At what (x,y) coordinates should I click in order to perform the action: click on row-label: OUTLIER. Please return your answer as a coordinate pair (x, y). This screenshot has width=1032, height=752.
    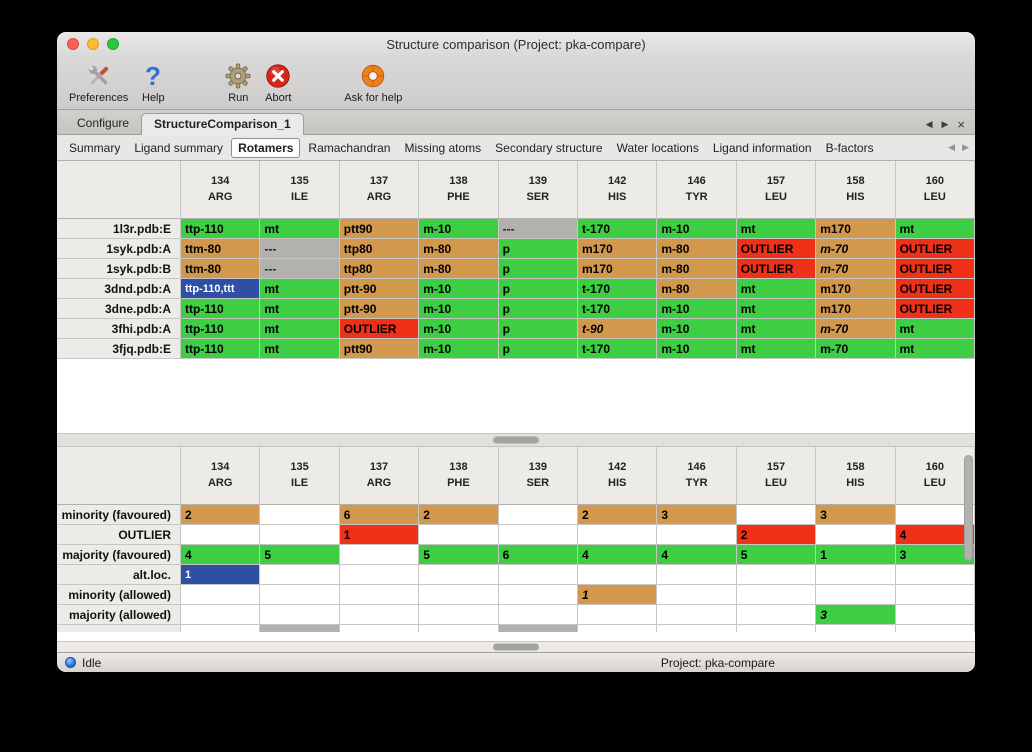
    Looking at the image, I should click on (119, 535).